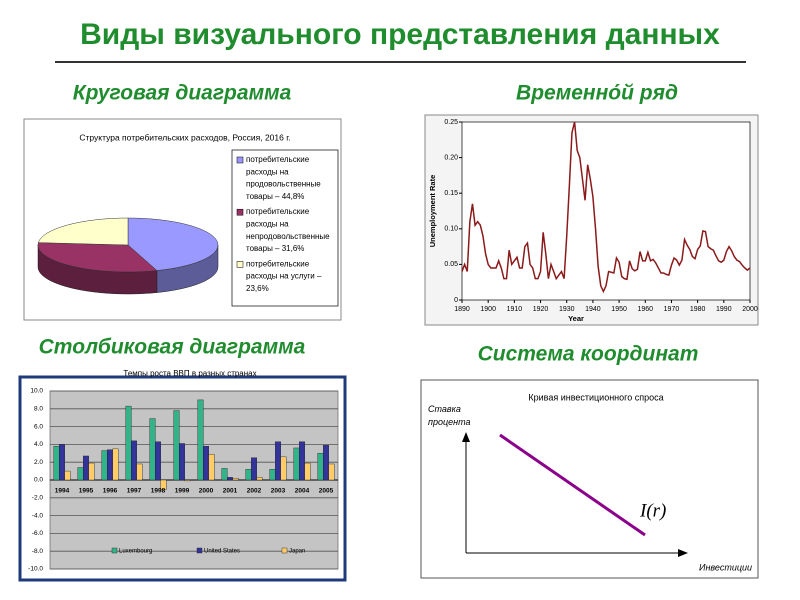 Image resolution: width=800 pixels, height=600 pixels. Describe the element at coordinates (38, 533) in the screenshot. I see `y-tick-label: -6.0` at that location.